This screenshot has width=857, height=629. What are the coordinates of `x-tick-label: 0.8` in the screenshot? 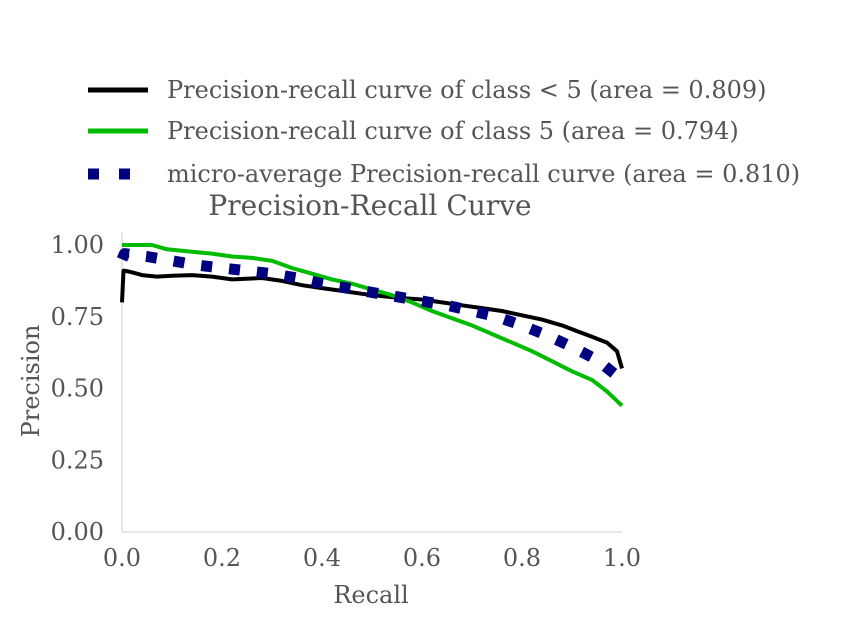 It's located at (522, 558).